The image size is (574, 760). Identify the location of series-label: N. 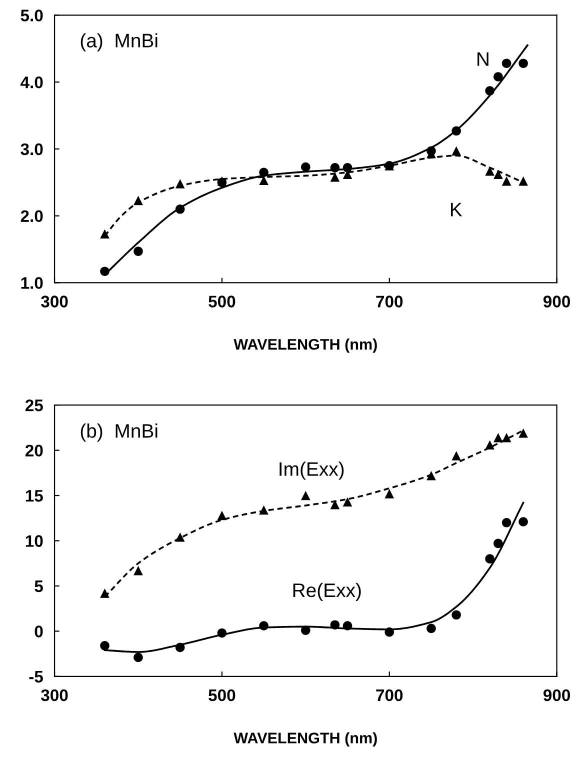
(483, 59).